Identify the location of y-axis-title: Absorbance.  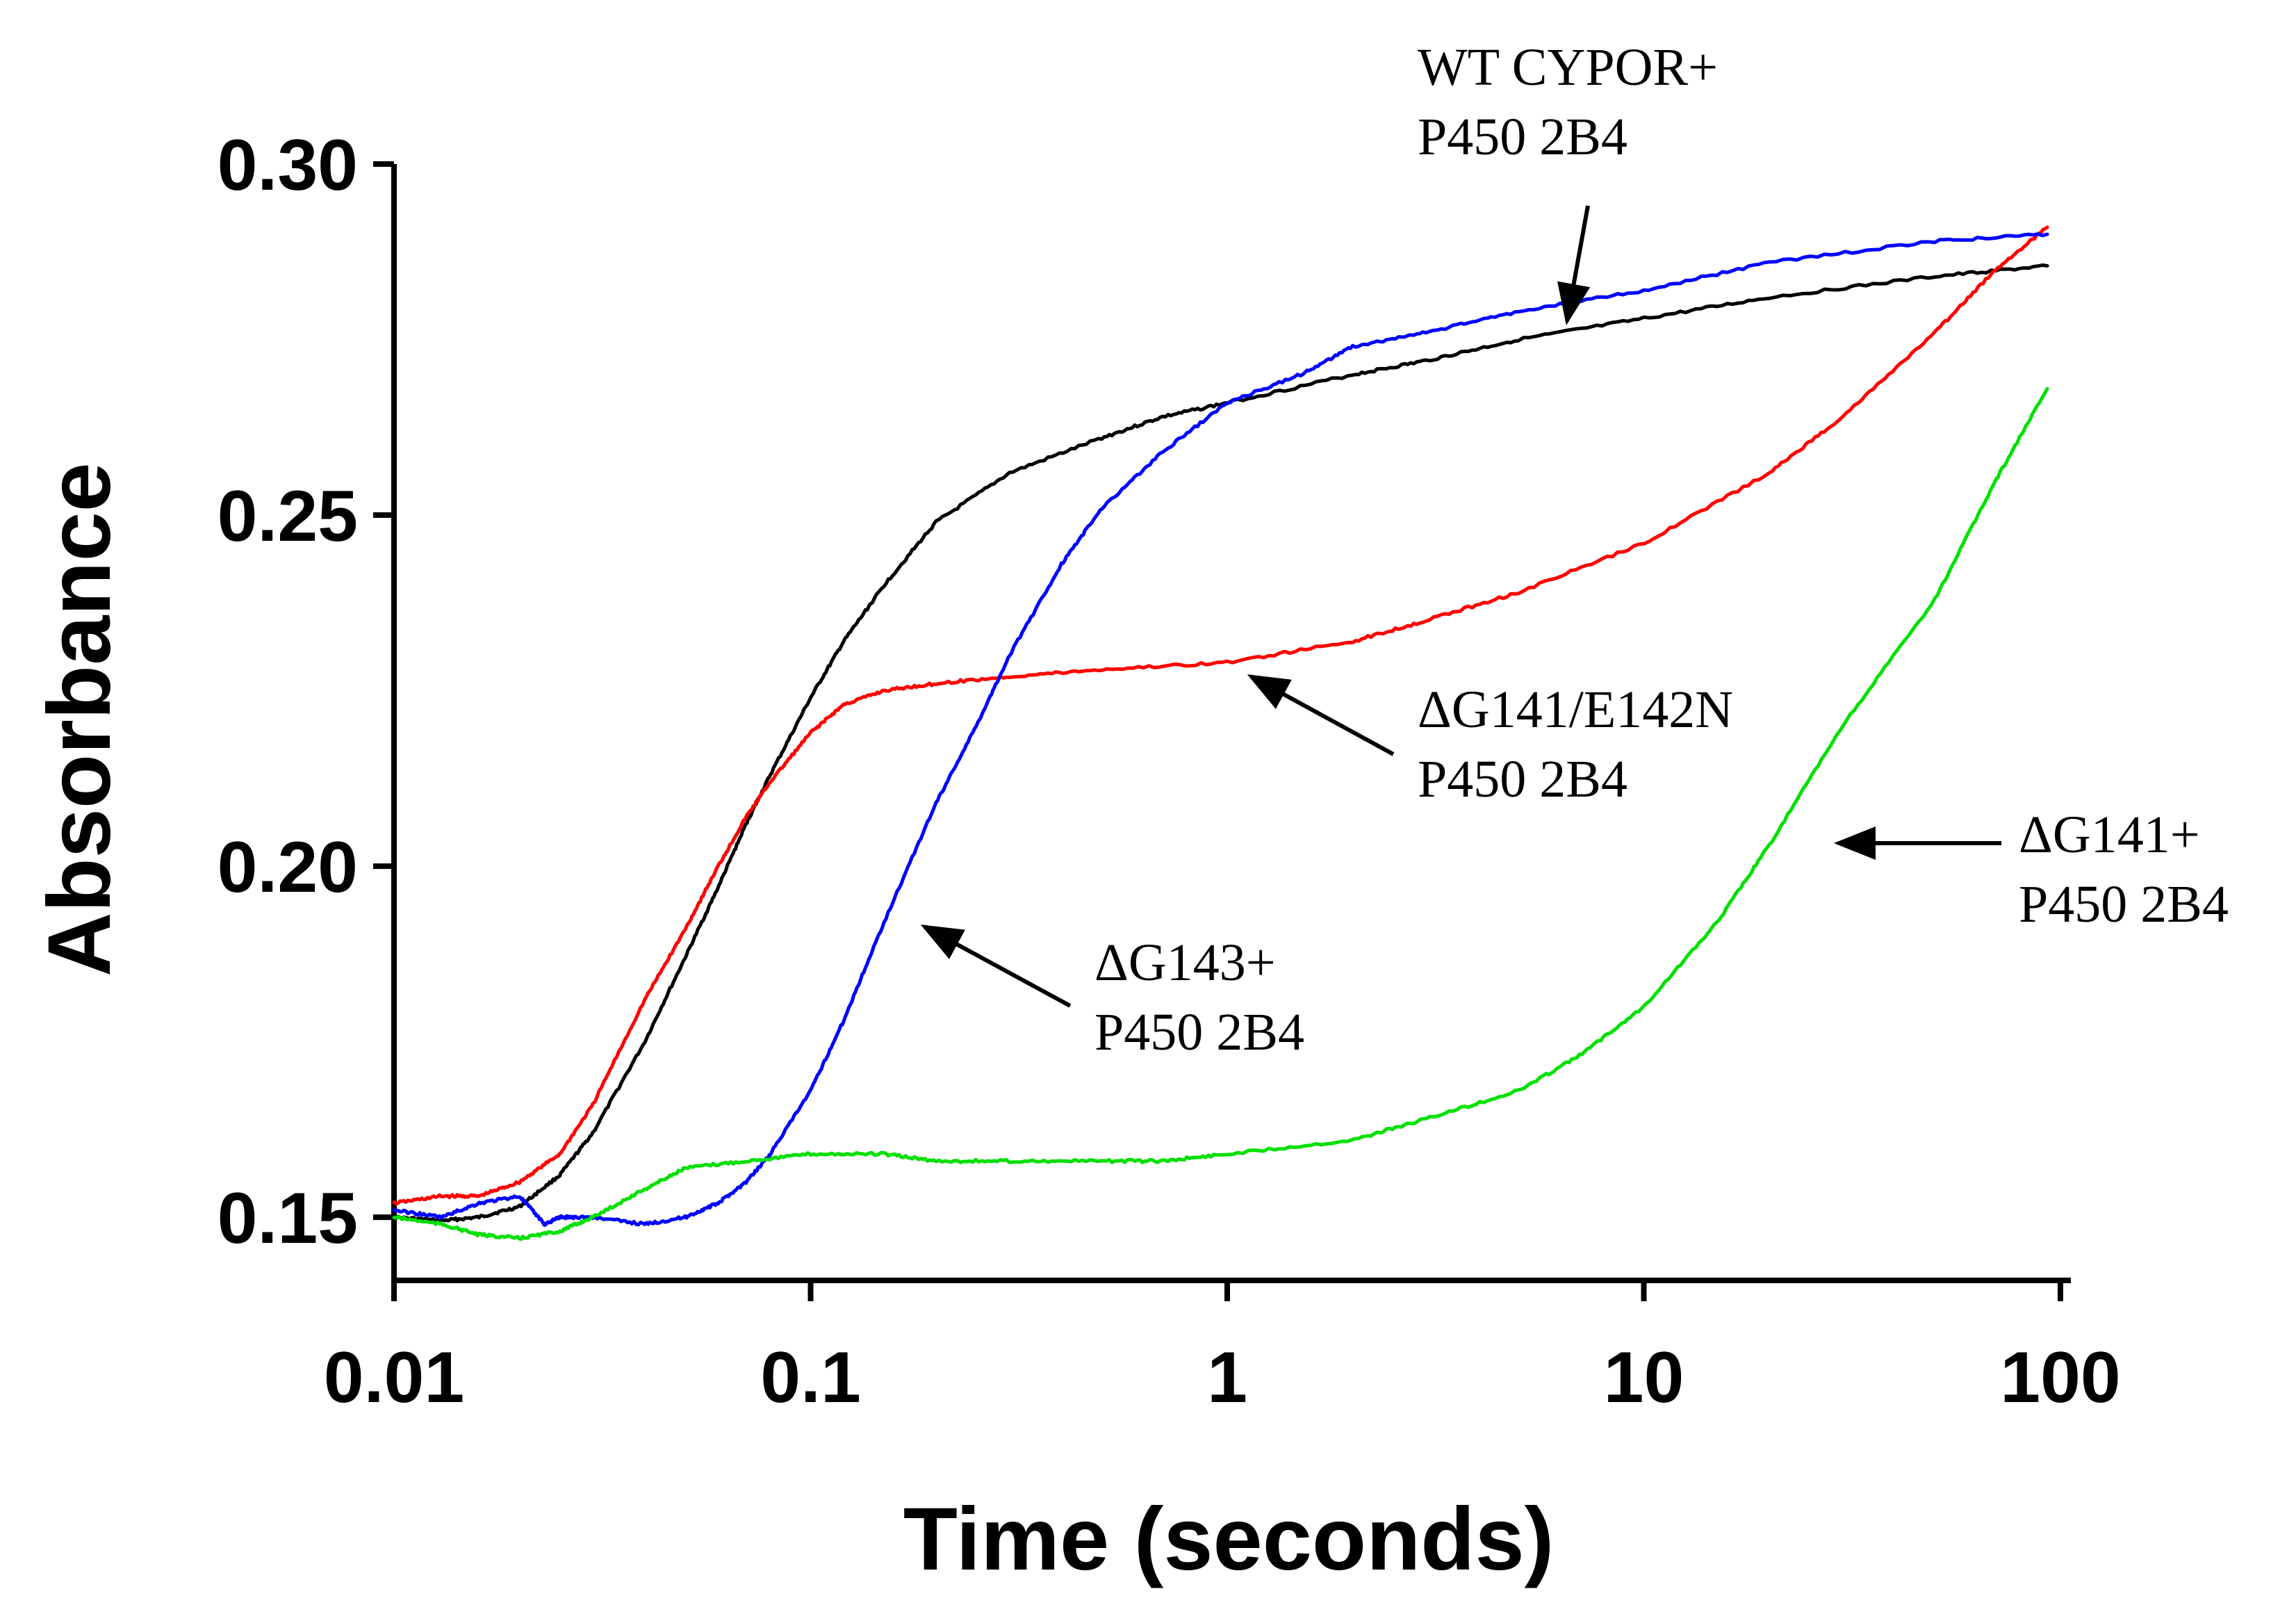
(79, 719).